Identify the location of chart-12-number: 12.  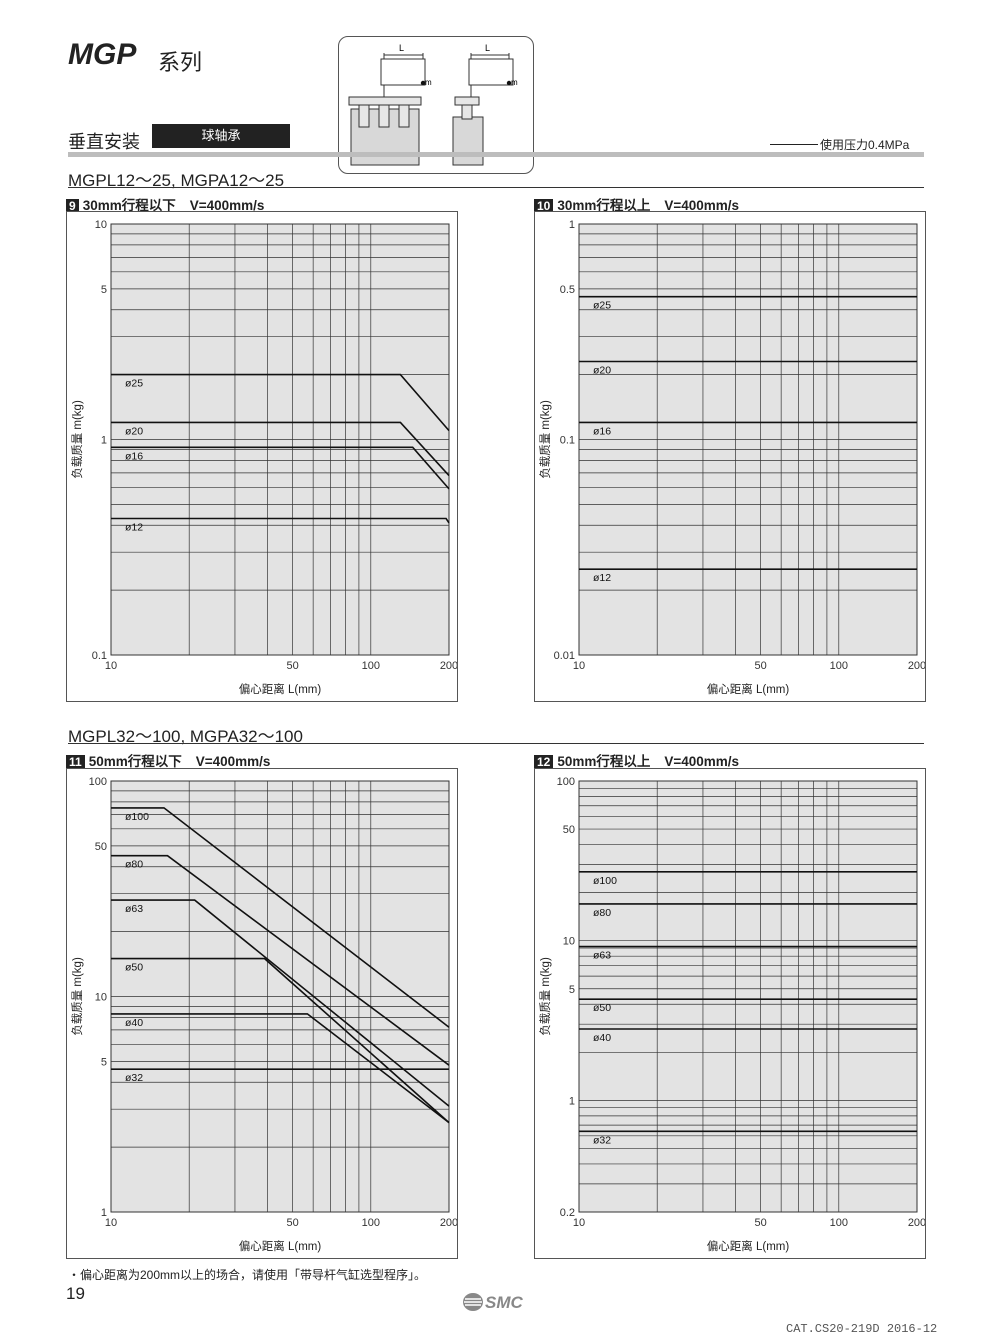
(544, 762).